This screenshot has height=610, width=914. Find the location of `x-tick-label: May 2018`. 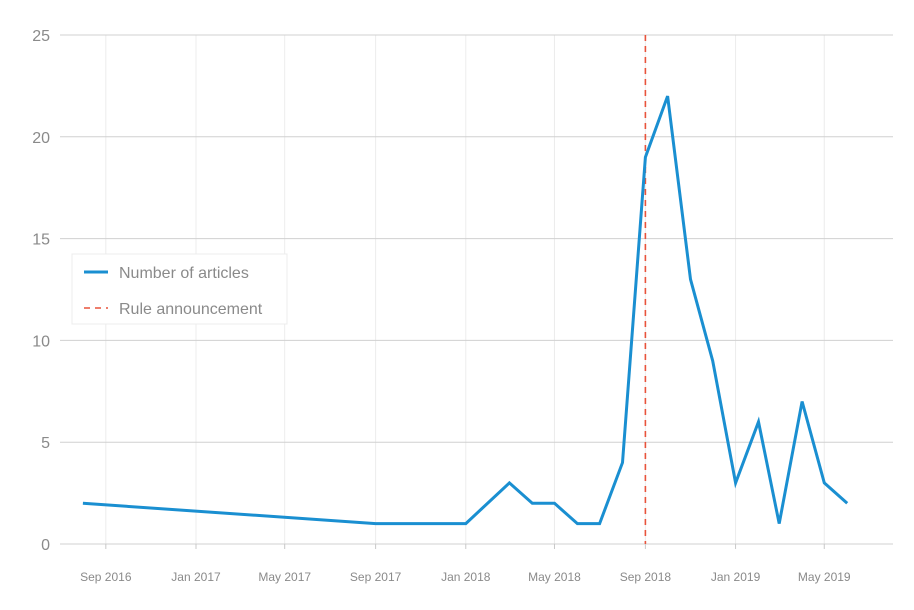

x-tick-label: May 2018 is located at coordinates (554, 577).